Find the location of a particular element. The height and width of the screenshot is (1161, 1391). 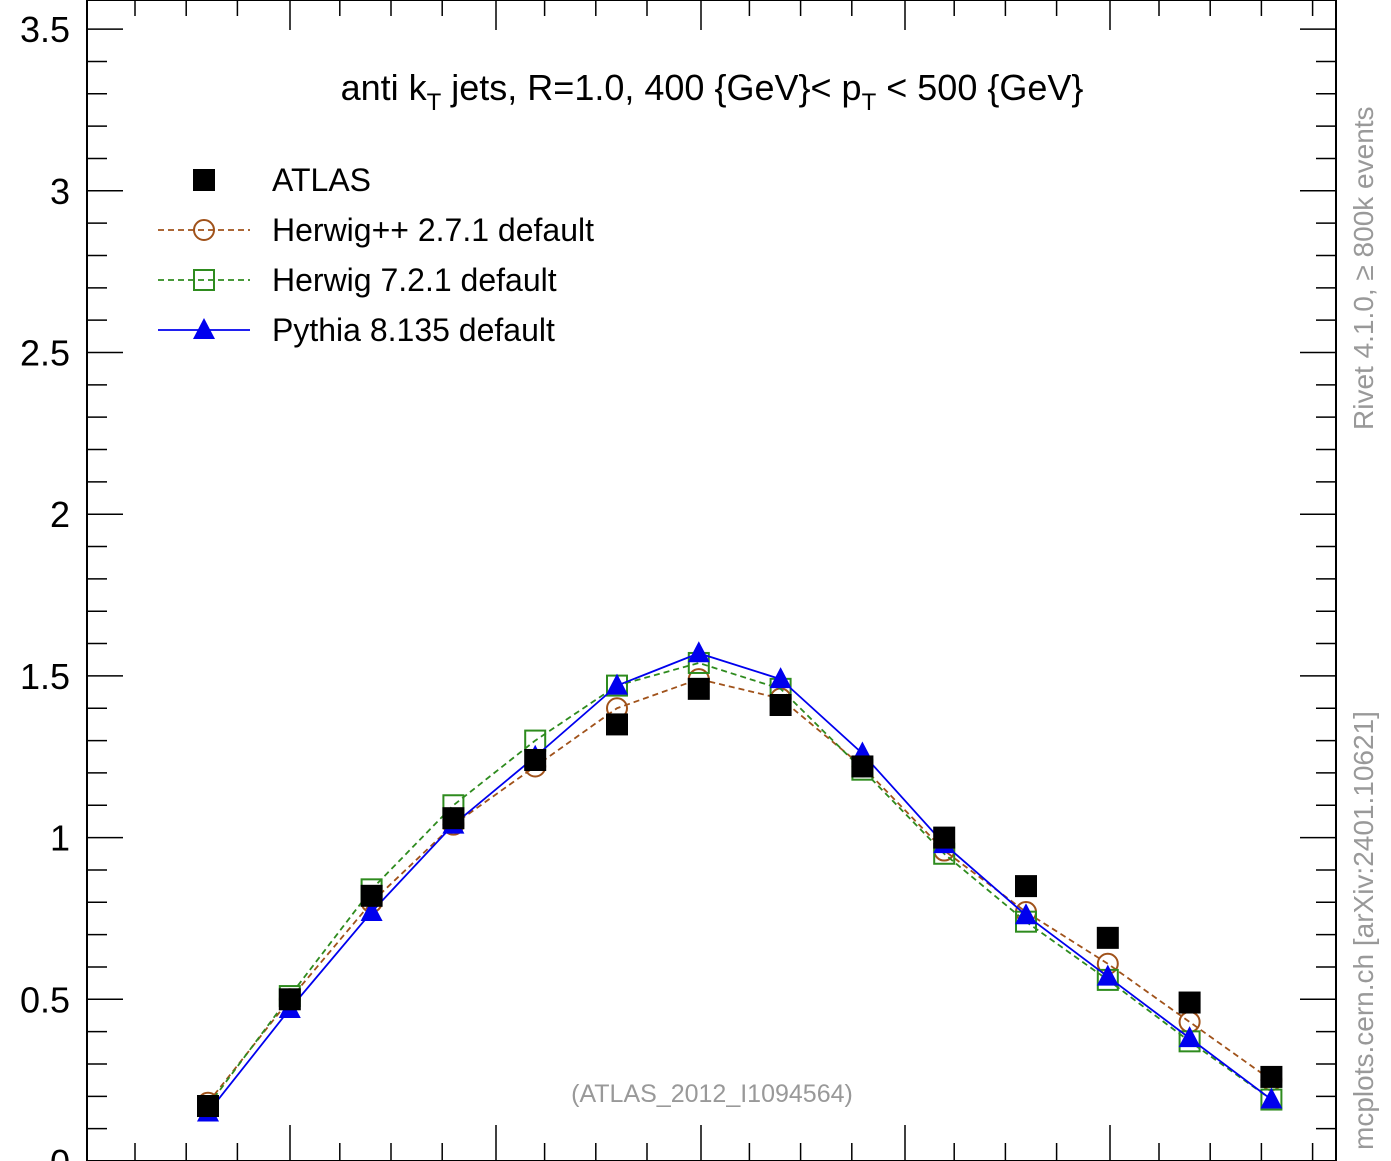

y-tick-label: 1 is located at coordinates (60, 838).